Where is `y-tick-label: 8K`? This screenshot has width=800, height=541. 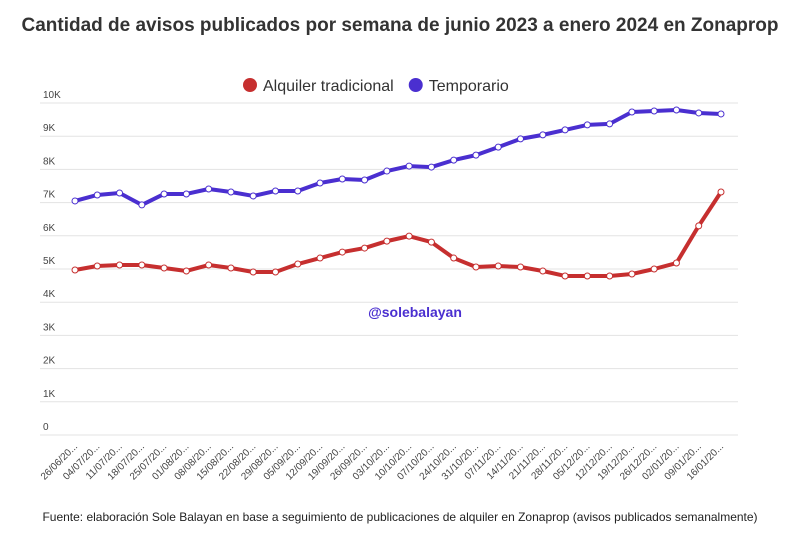 y-tick-label: 8K is located at coordinates (49, 161).